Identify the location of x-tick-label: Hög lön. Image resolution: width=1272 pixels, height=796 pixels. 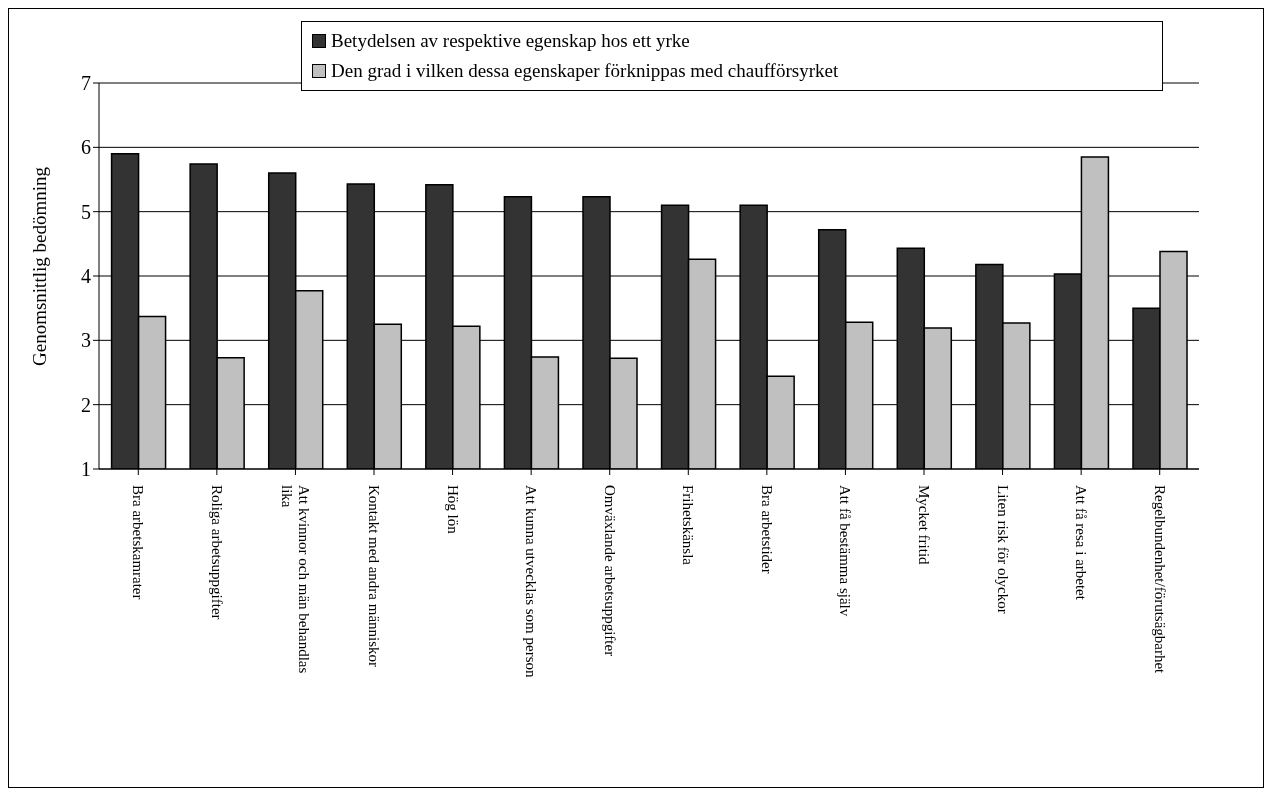
(452, 510).